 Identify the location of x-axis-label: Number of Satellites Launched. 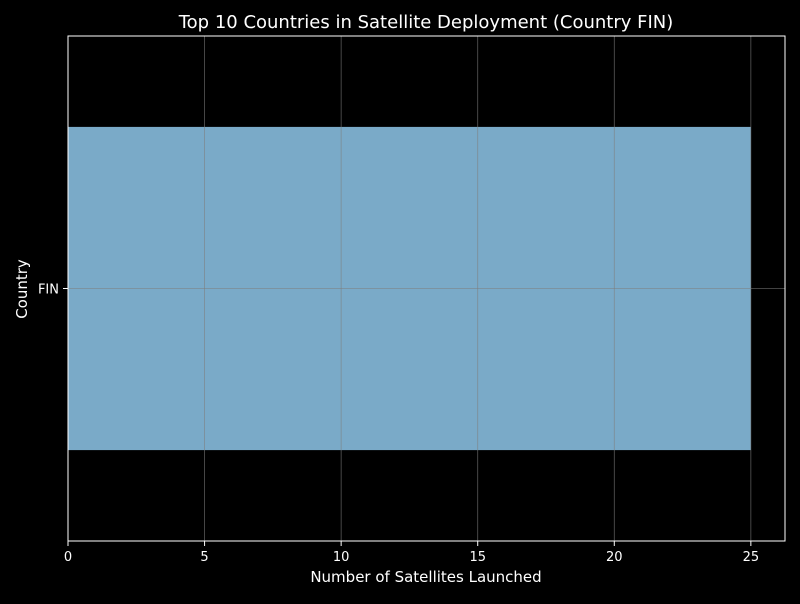
(425, 577).